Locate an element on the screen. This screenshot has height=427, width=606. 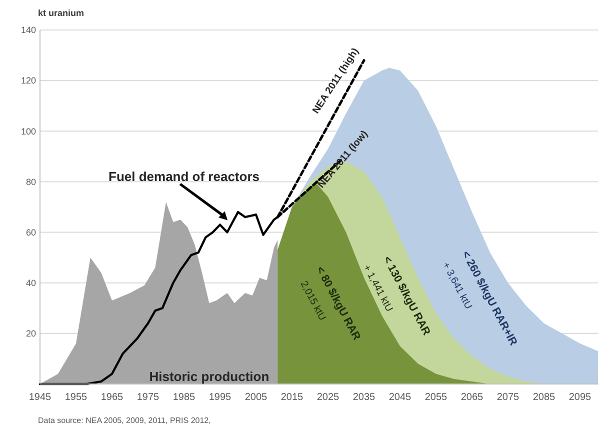
x-tick-label: 2075 is located at coordinates (508, 397).